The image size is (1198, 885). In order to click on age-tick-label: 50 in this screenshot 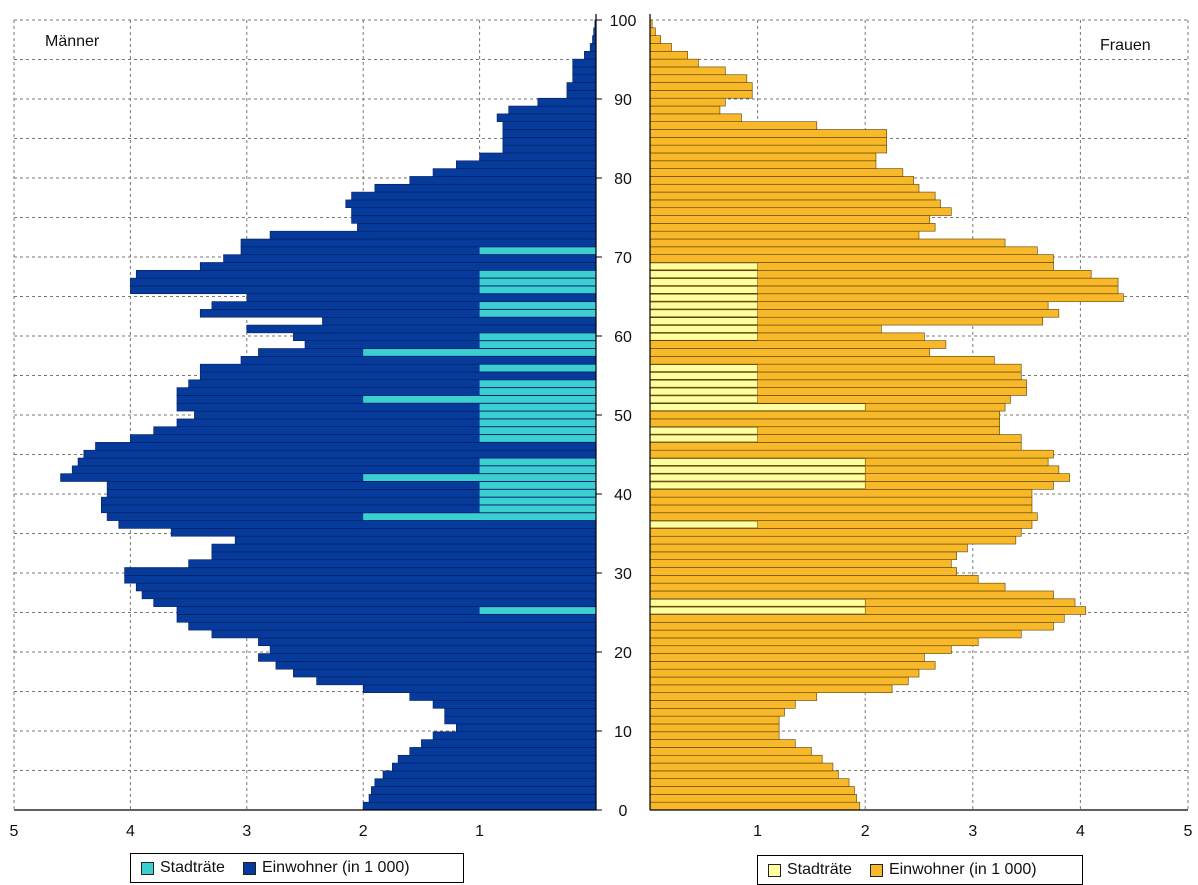, I will do `click(623, 416)`.